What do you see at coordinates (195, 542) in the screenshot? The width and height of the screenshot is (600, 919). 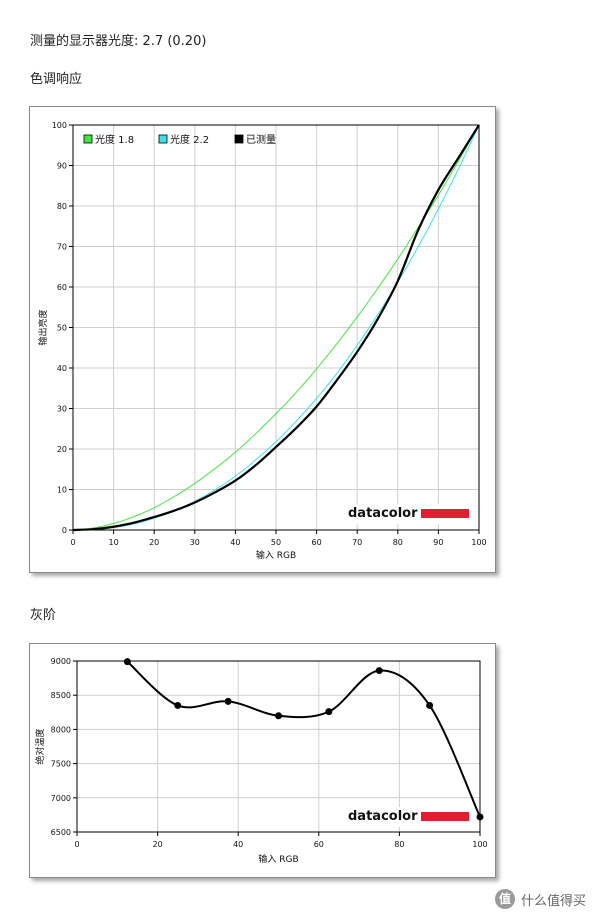 I see `x-tick-label: 30` at bounding box center [195, 542].